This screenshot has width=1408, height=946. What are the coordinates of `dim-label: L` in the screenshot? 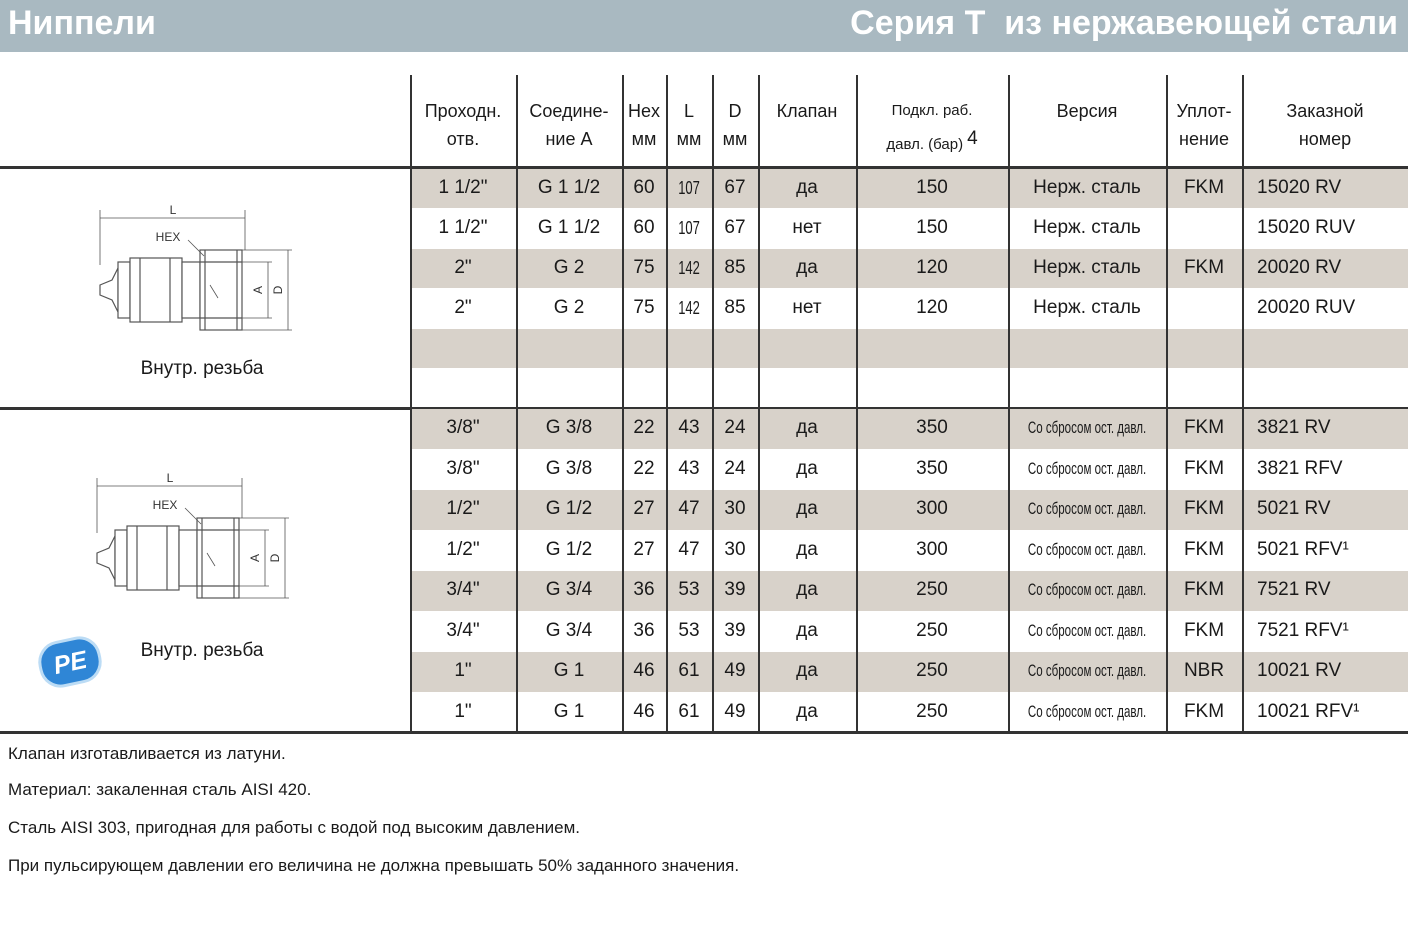 It's located at (173, 210).